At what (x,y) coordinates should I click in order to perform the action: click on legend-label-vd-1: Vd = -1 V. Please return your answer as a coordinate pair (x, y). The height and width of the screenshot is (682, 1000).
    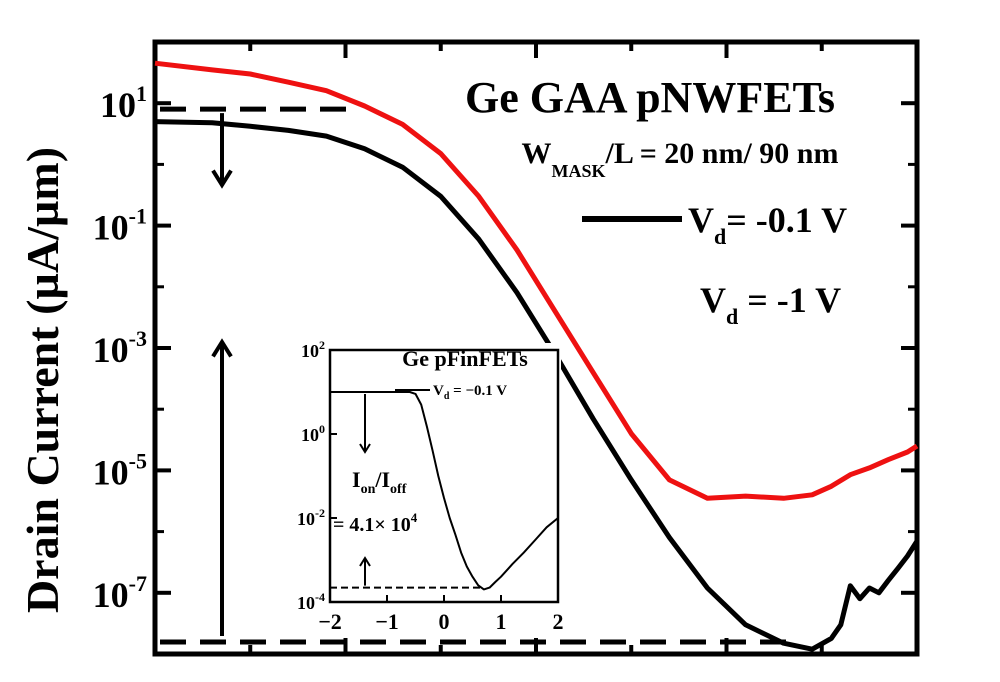
    Looking at the image, I should click on (770, 304).